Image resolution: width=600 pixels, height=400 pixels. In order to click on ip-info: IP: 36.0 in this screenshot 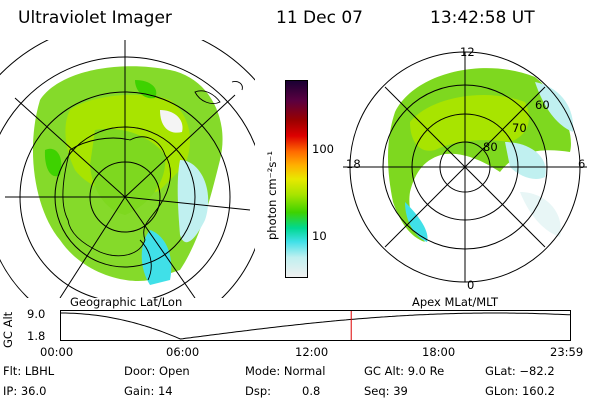, I will do `click(25, 391)`.